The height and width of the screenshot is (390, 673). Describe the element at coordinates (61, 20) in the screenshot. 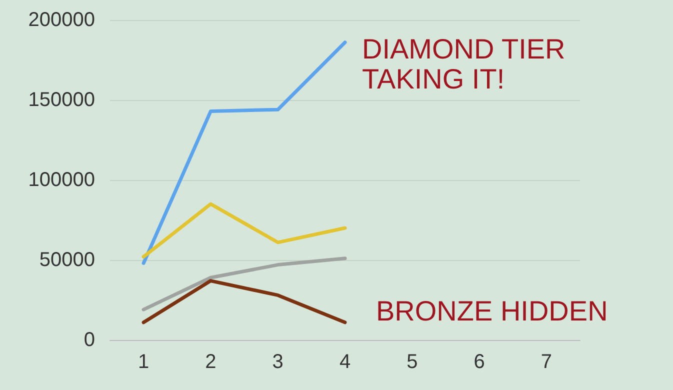

I see `y-tick-label: 200000` at that location.